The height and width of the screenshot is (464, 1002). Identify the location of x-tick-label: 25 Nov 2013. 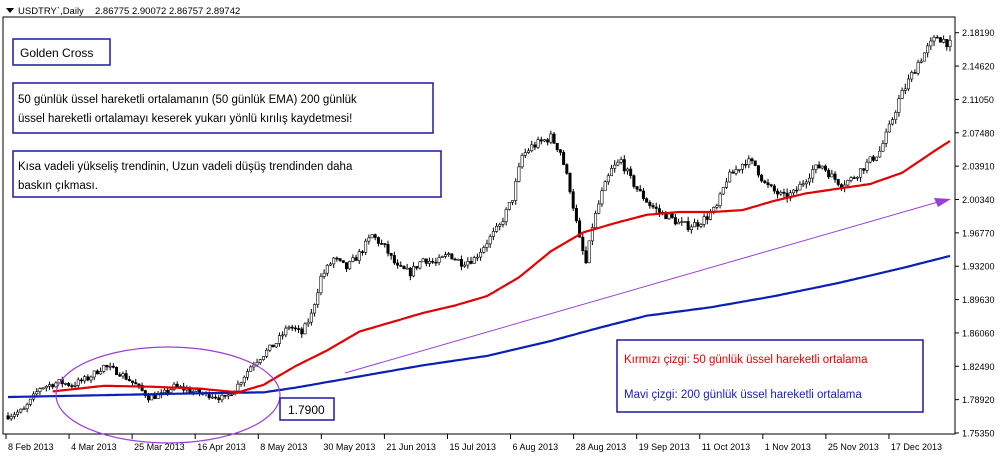
(853, 447).